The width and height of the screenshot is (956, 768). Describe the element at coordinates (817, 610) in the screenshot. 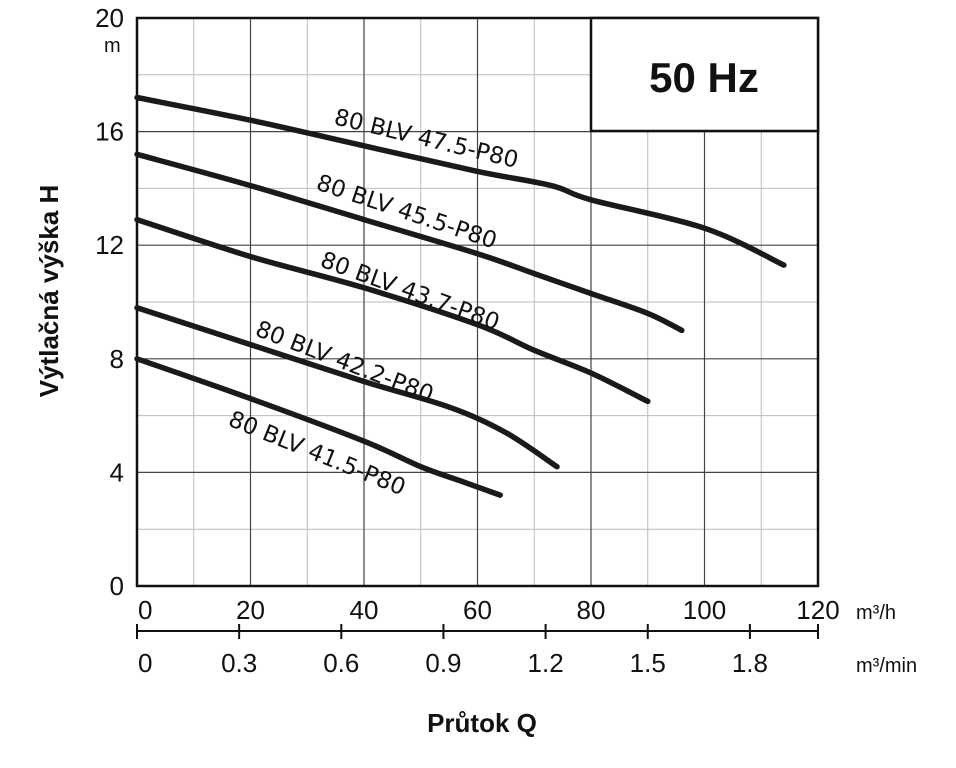

I see `x-tick-label-primary: 120` at that location.